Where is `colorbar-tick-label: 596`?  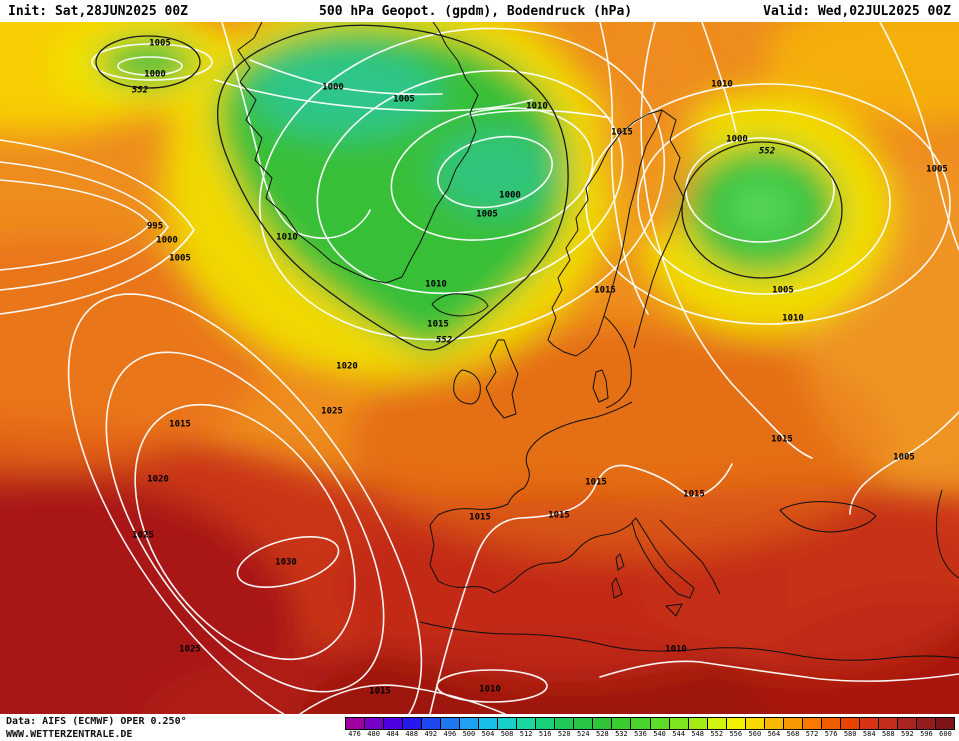
colorbar-tick-label: 596 is located at coordinates (926, 734).